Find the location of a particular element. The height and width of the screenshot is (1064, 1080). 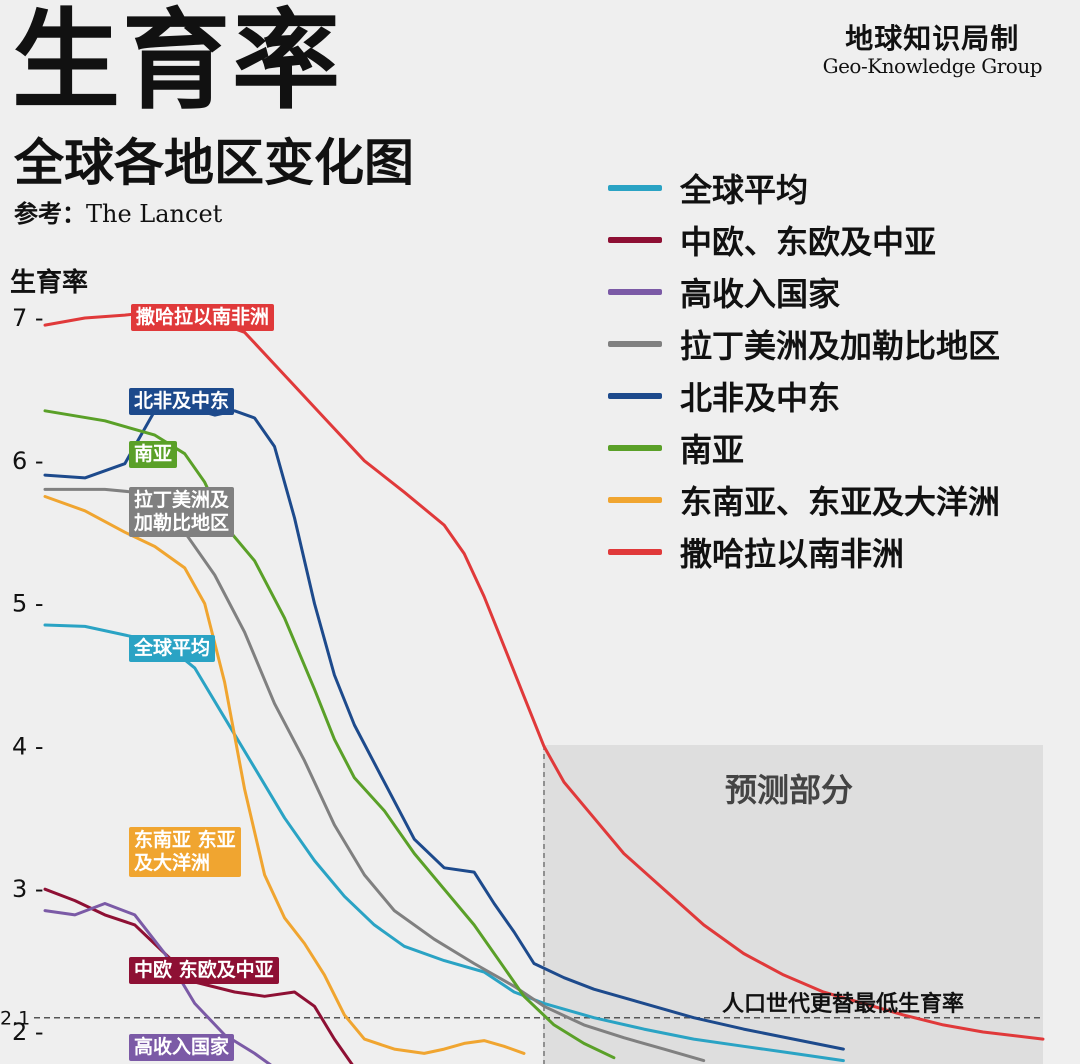

inline-label-text: 中欧 东欧及中亚 is located at coordinates (204, 970).